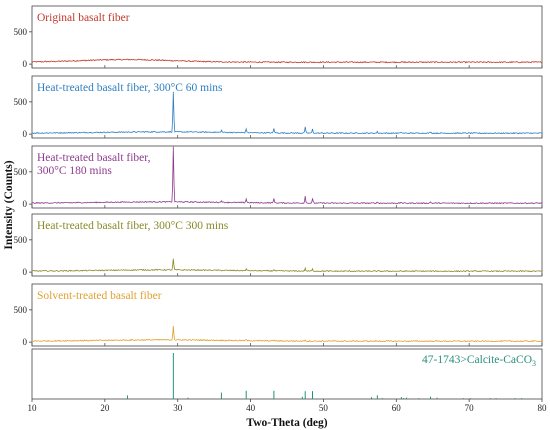  I want to click on x-tick-label: 40, so click(251, 408).